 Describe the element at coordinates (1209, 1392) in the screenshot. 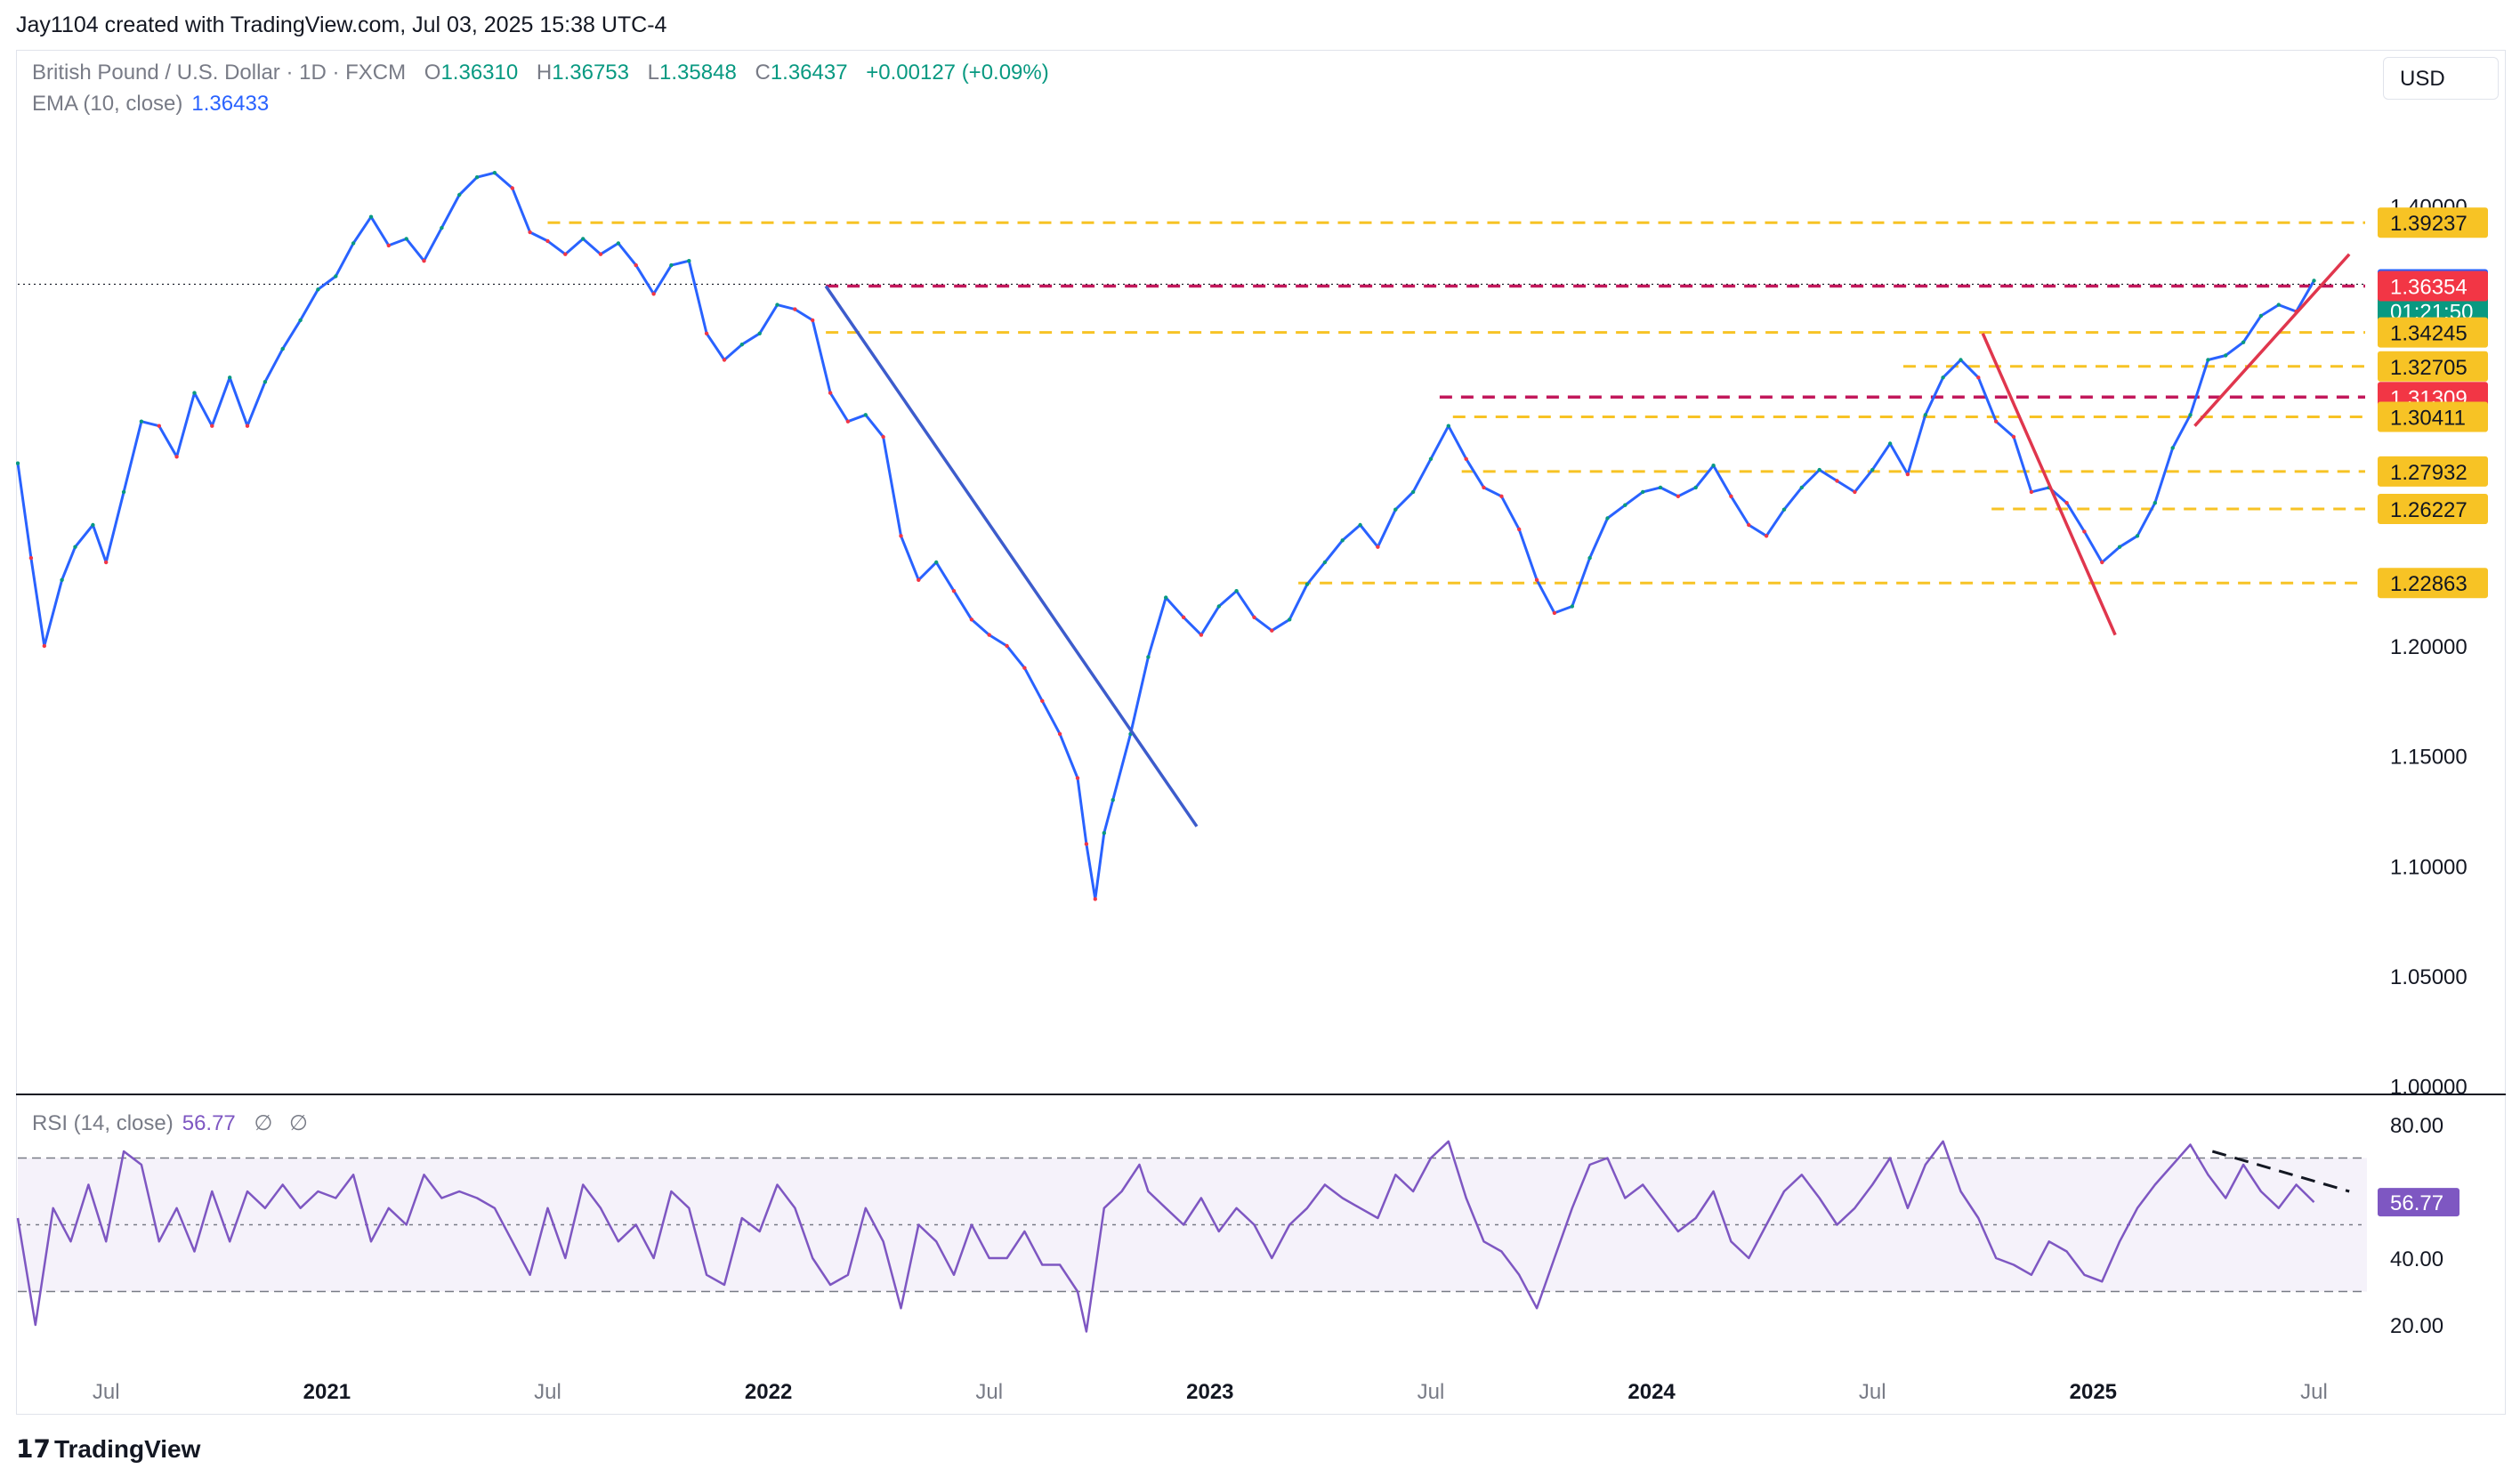

I see `time-axis-tick: 2023` at that location.